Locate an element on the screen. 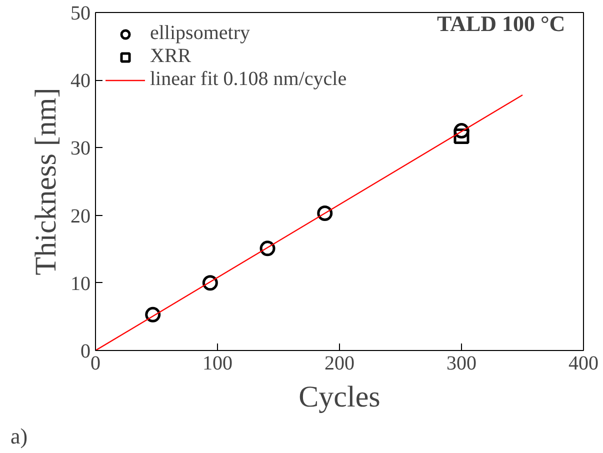 This screenshot has width=603, height=453. y-tick-label: 30 is located at coordinates (80, 149).